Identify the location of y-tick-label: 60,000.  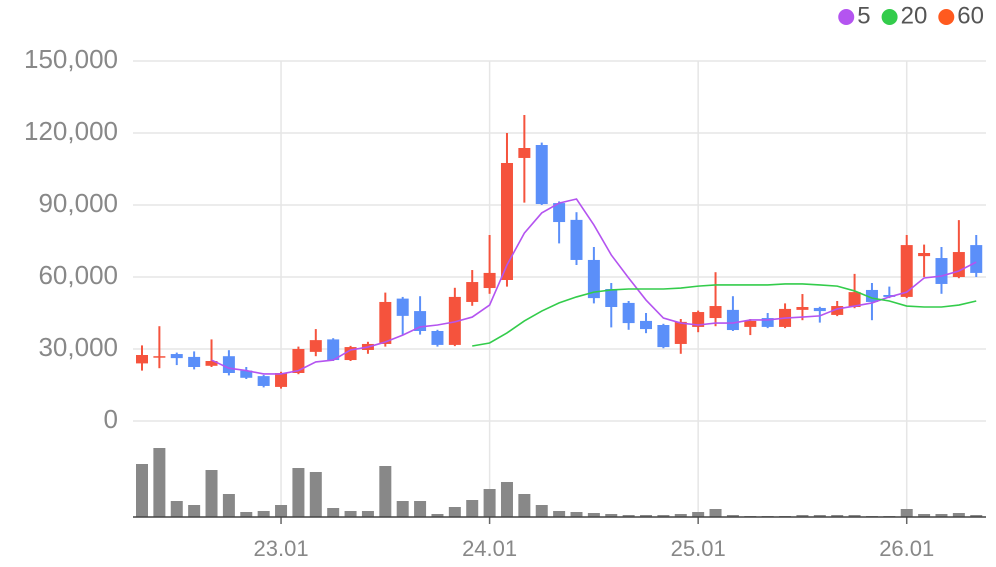
(78, 275).